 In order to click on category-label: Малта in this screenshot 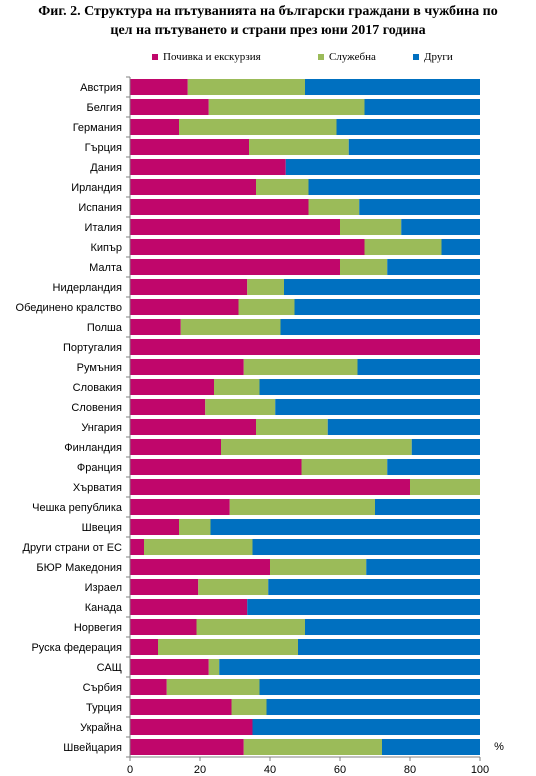, I will do `click(106, 268)`.